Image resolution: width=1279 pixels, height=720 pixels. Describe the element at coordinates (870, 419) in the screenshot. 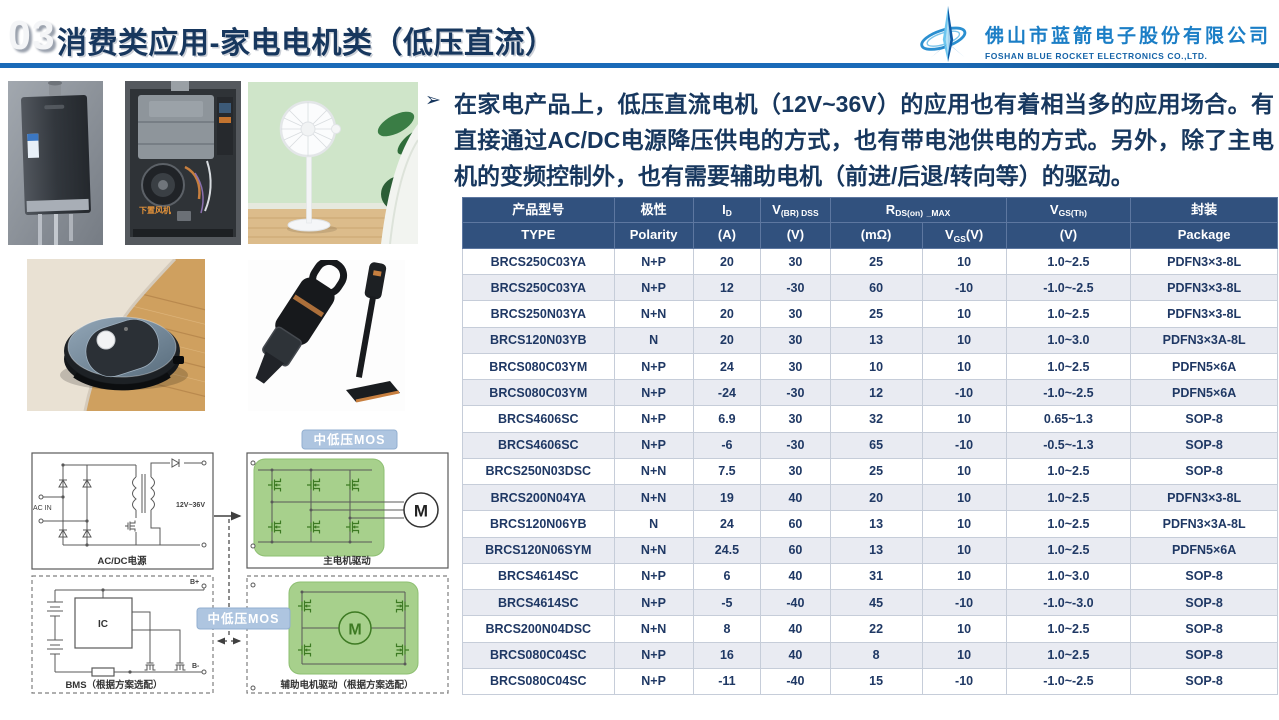

I see `table-row: BRCS4606SC N+P 6.9 30 32 10 0.65~1.3 SOP-8` at that location.